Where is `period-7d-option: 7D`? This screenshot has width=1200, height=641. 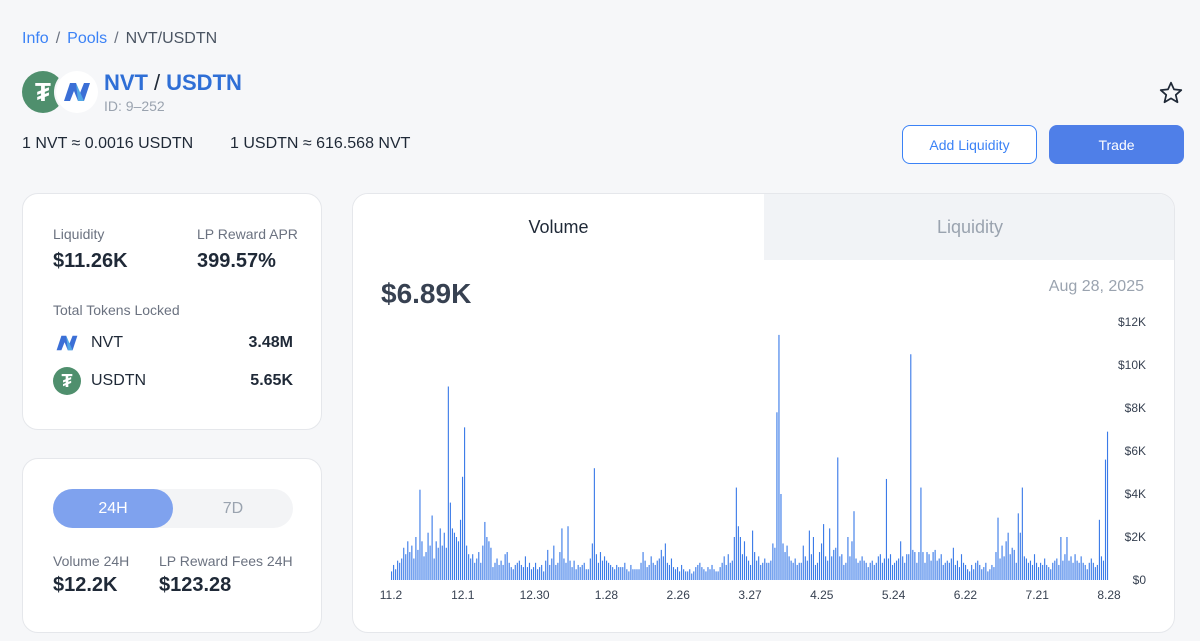 period-7d-option: 7D is located at coordinates (233, 508).